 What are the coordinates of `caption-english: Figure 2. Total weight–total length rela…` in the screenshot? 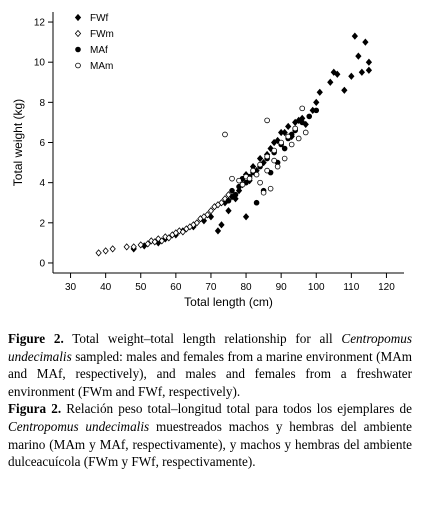 It's located at (210, 365).